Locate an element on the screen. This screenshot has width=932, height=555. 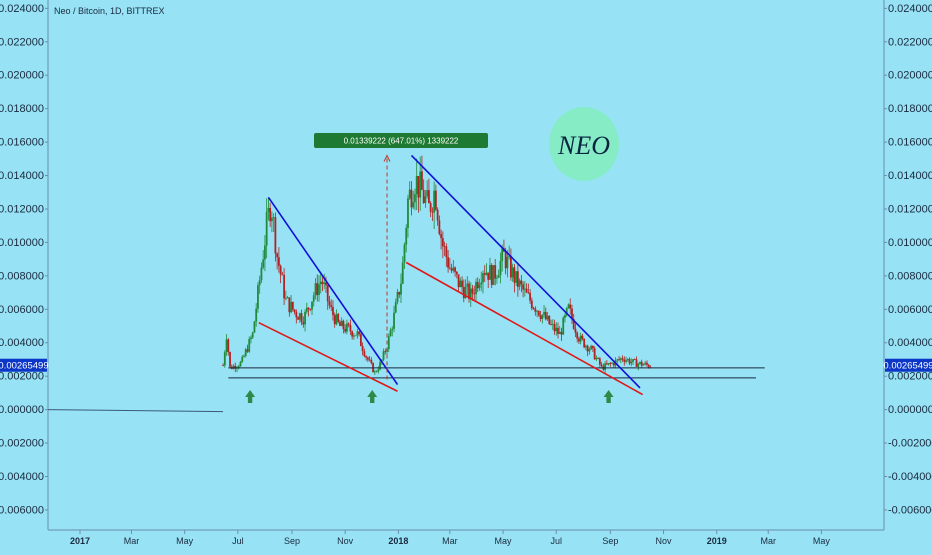
x-tick-label: Mar is located at coordinates (450, 541).